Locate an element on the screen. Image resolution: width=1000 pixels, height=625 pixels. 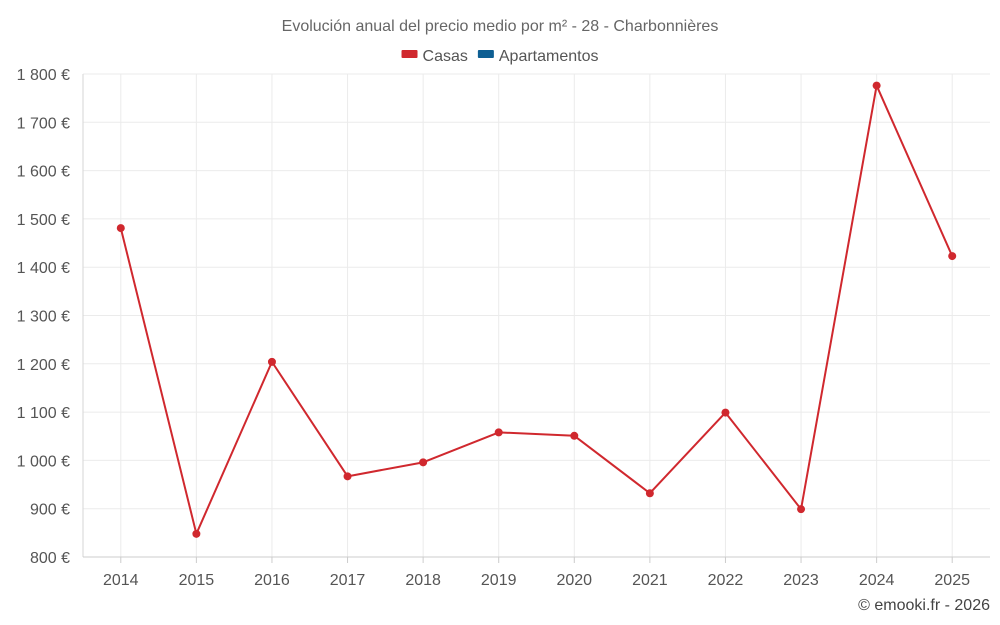
x-tick-label: 2016 is located at coordinates (272, 580).